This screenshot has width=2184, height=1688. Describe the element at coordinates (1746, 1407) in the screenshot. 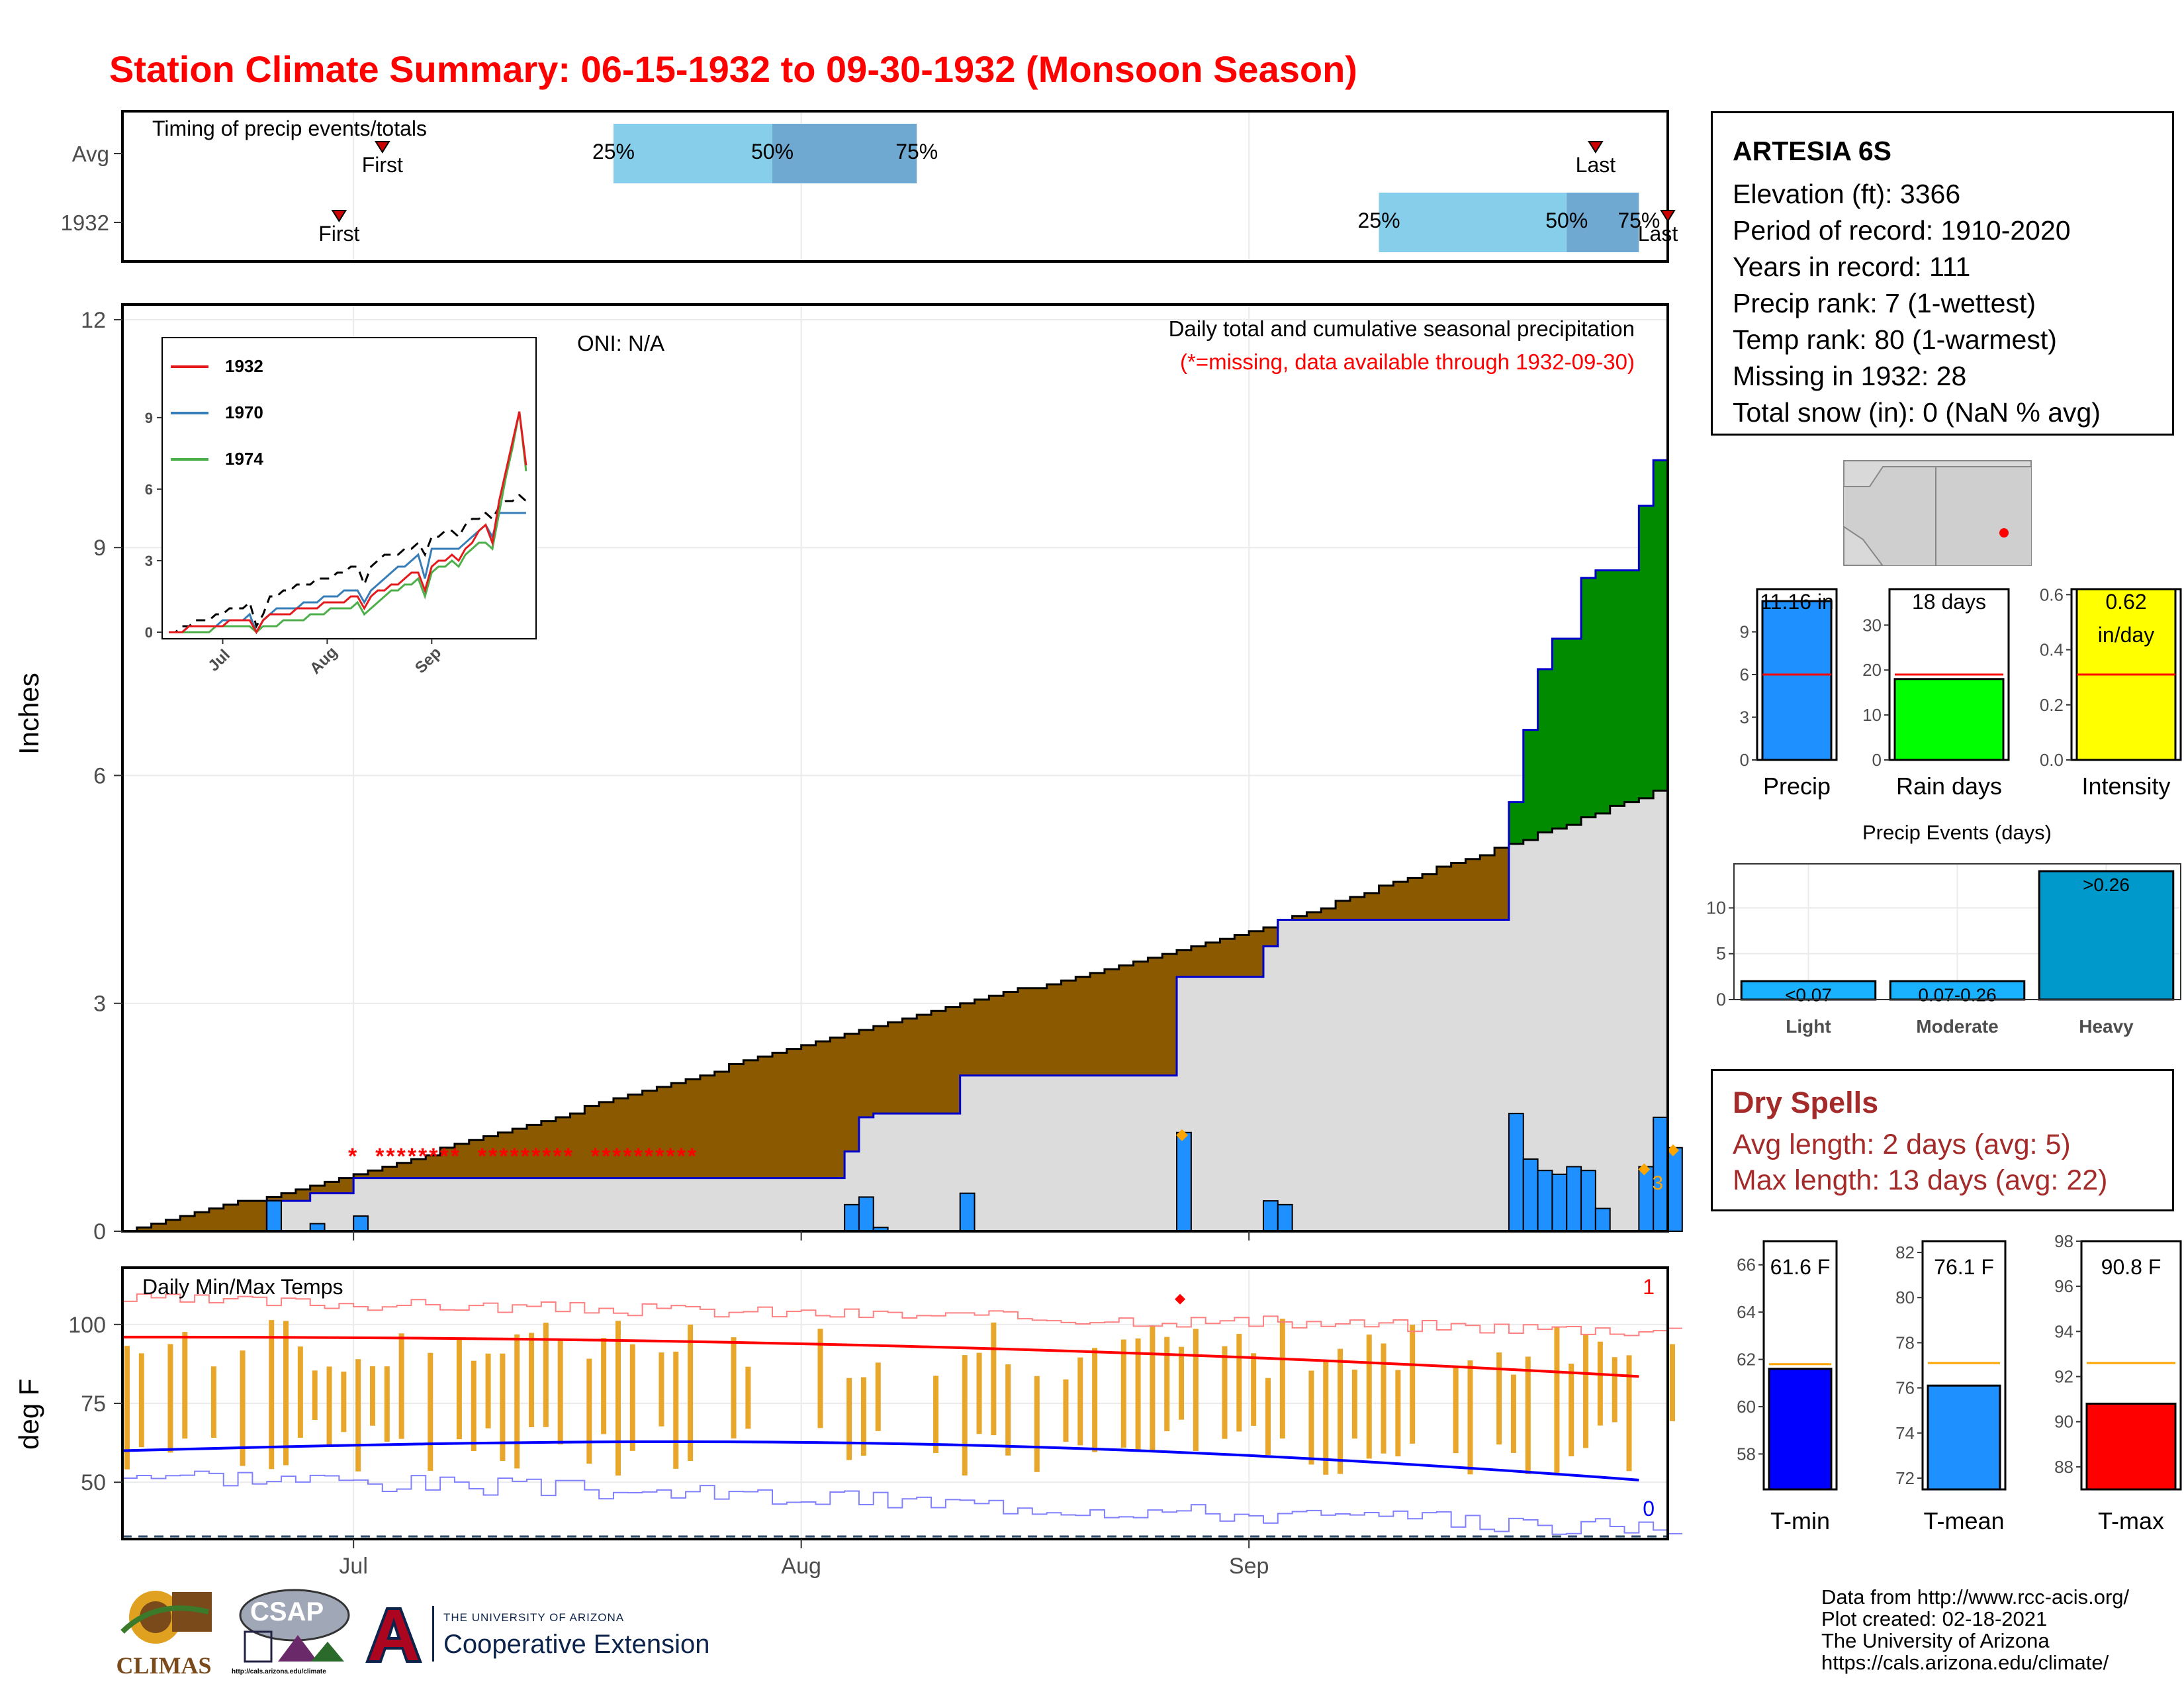

I see `temp-summary-tick-label: 60` at that location.